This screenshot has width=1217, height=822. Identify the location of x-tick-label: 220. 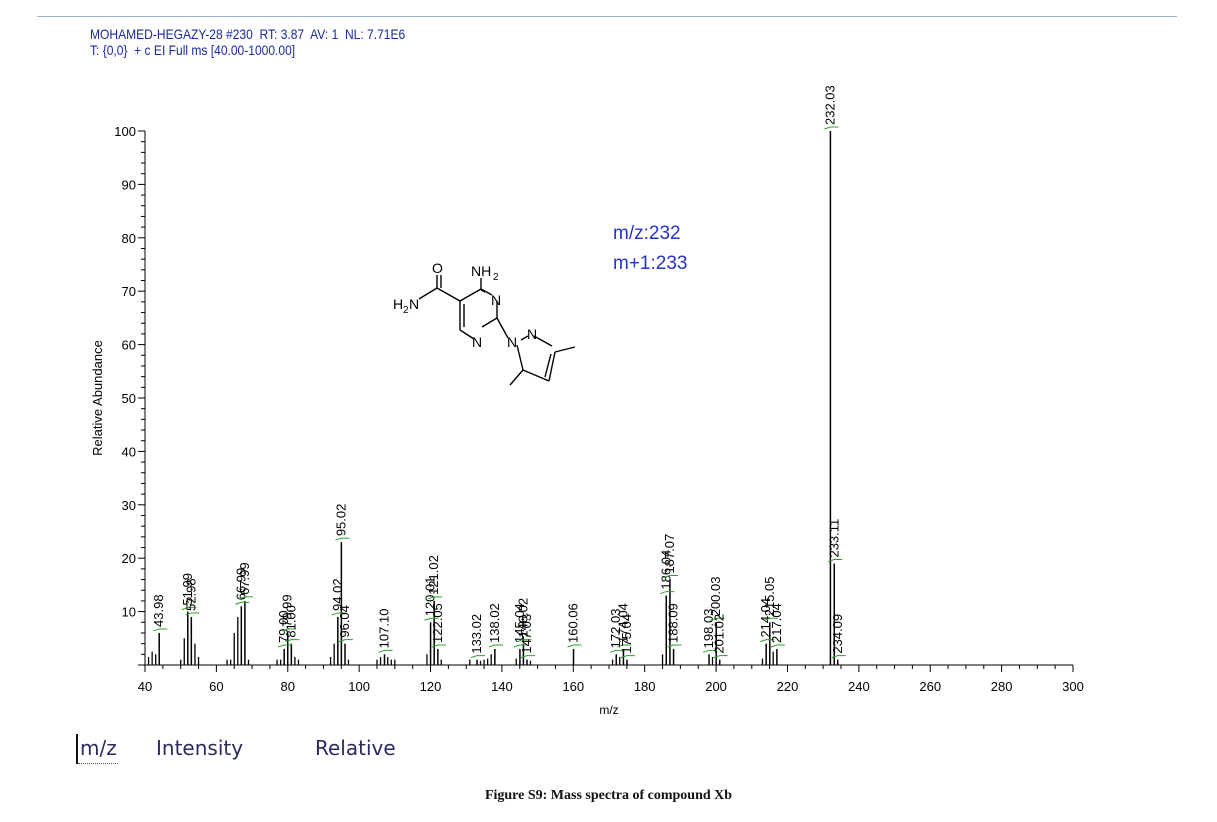
(788, 686).